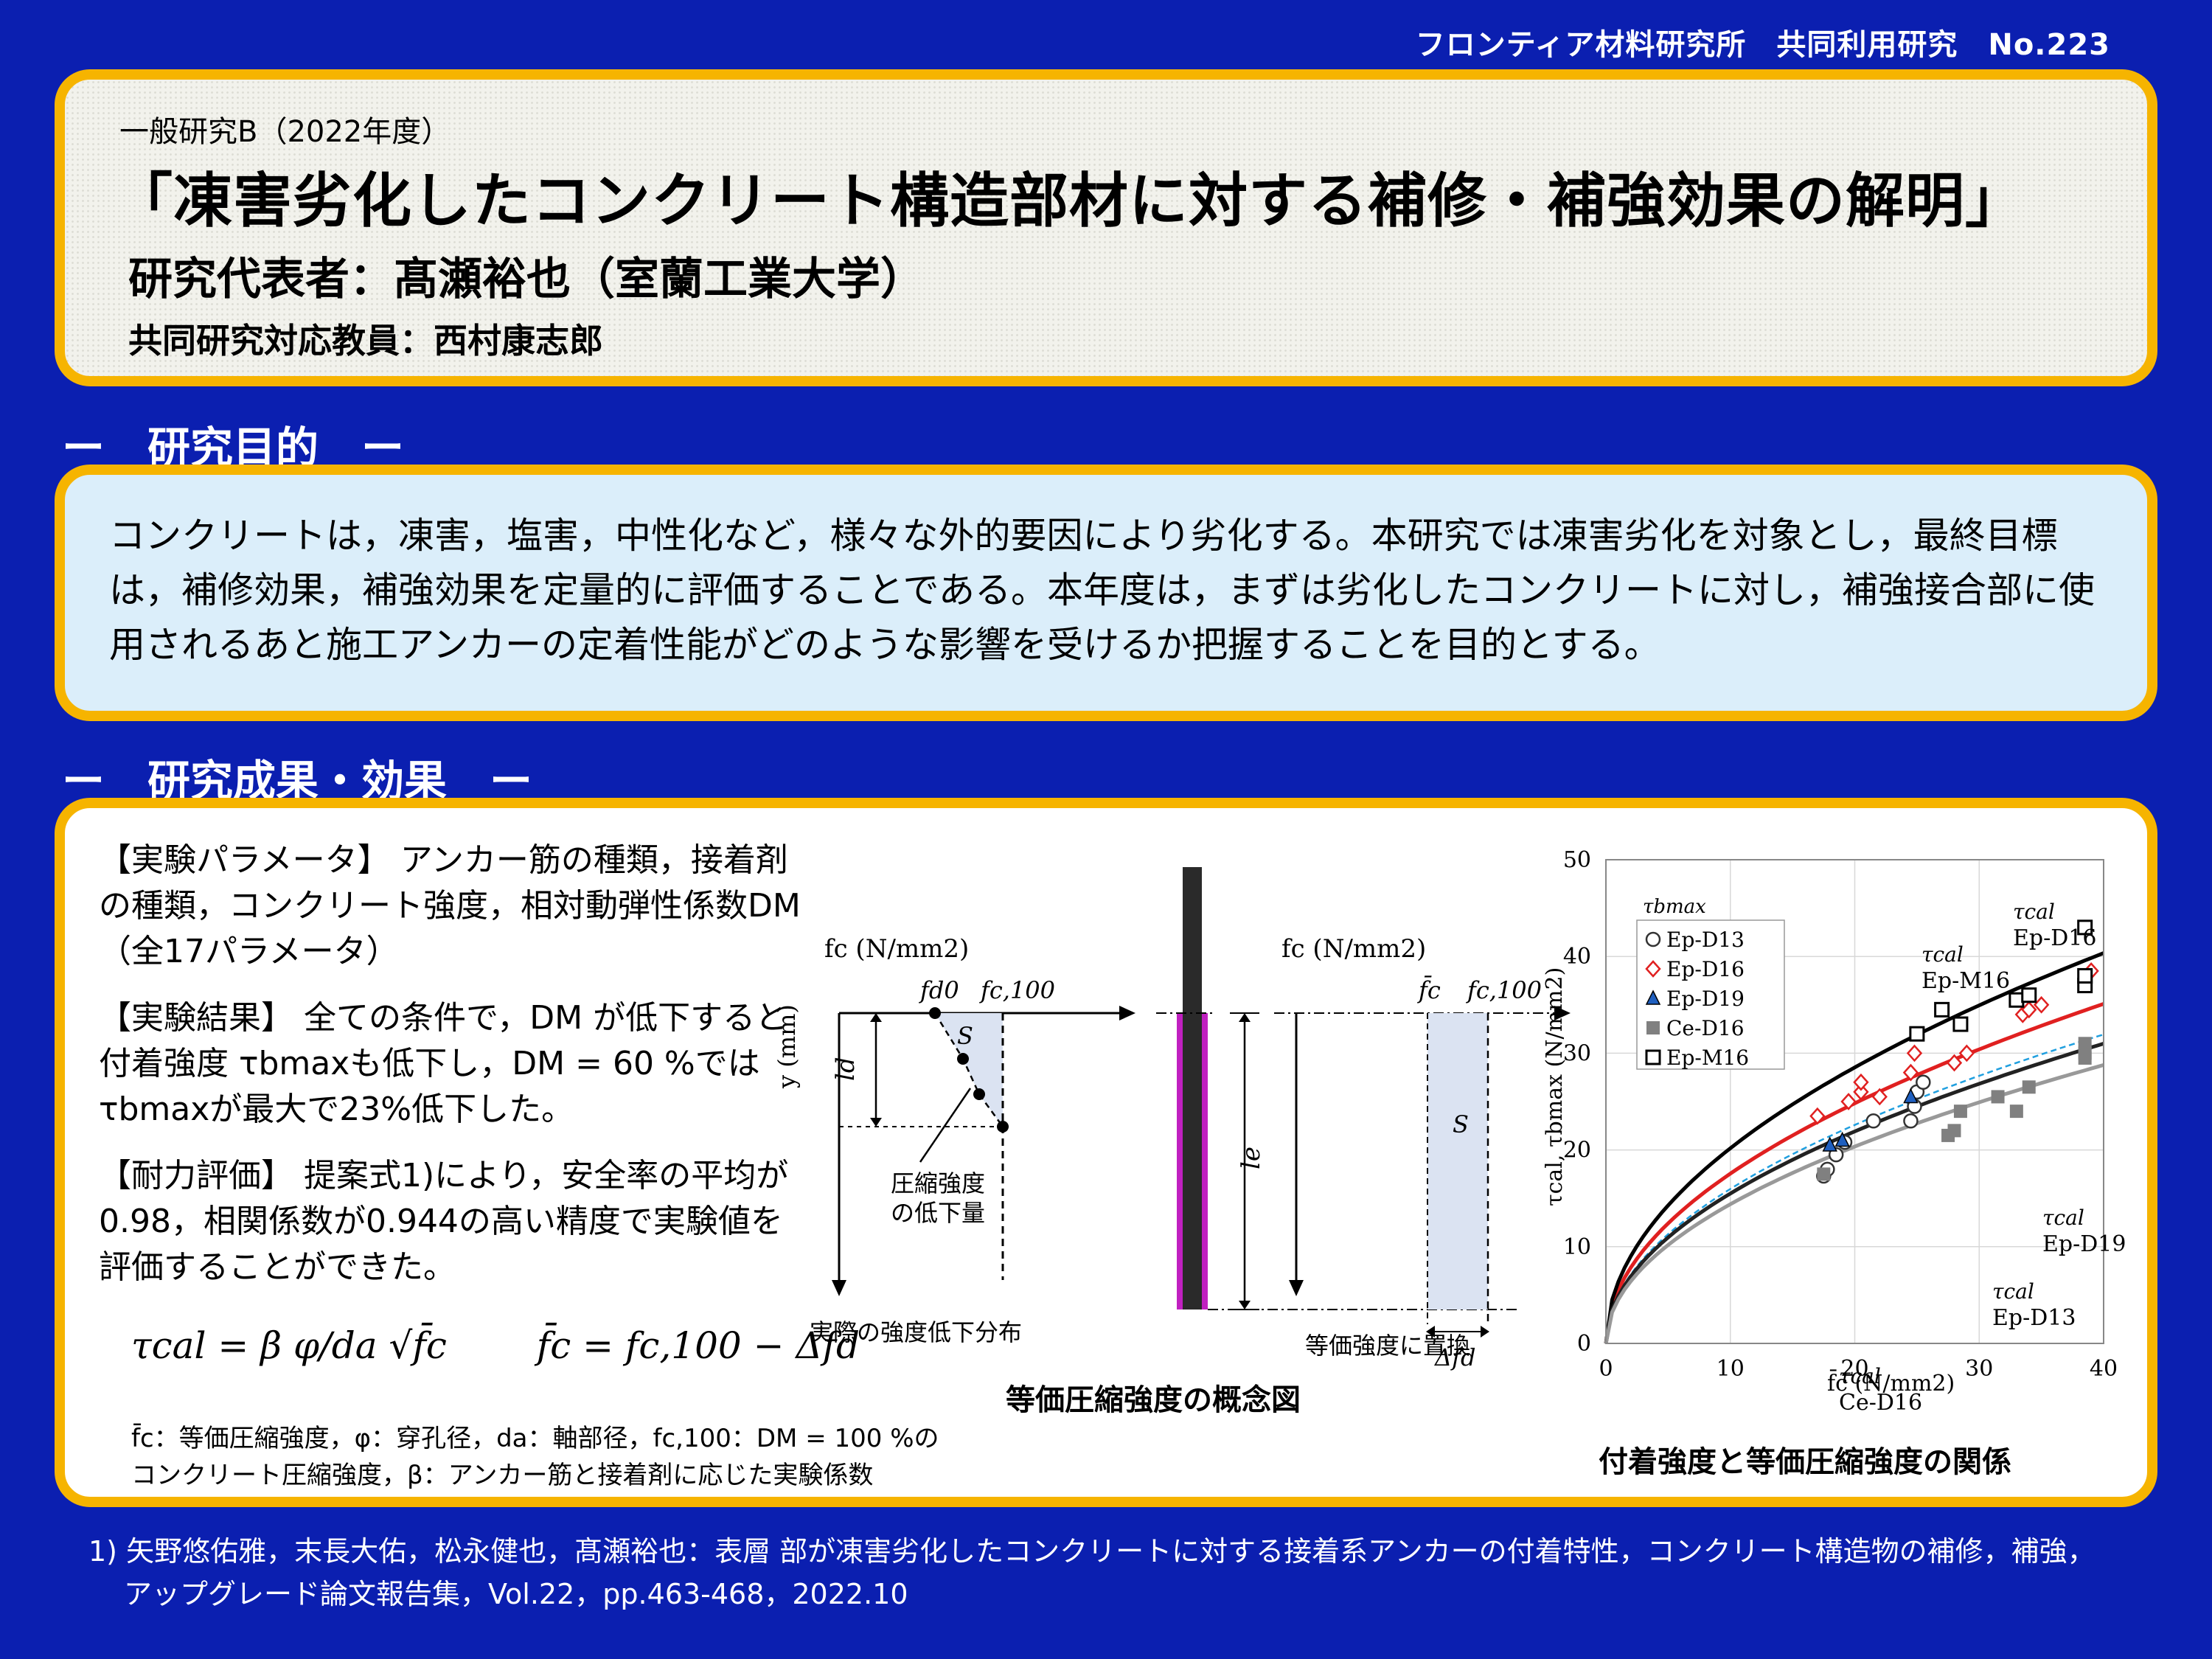 The width and height of the screenshot is (2212, 1659). I want to click on area-label-s2: S, so click(1461, 1124).